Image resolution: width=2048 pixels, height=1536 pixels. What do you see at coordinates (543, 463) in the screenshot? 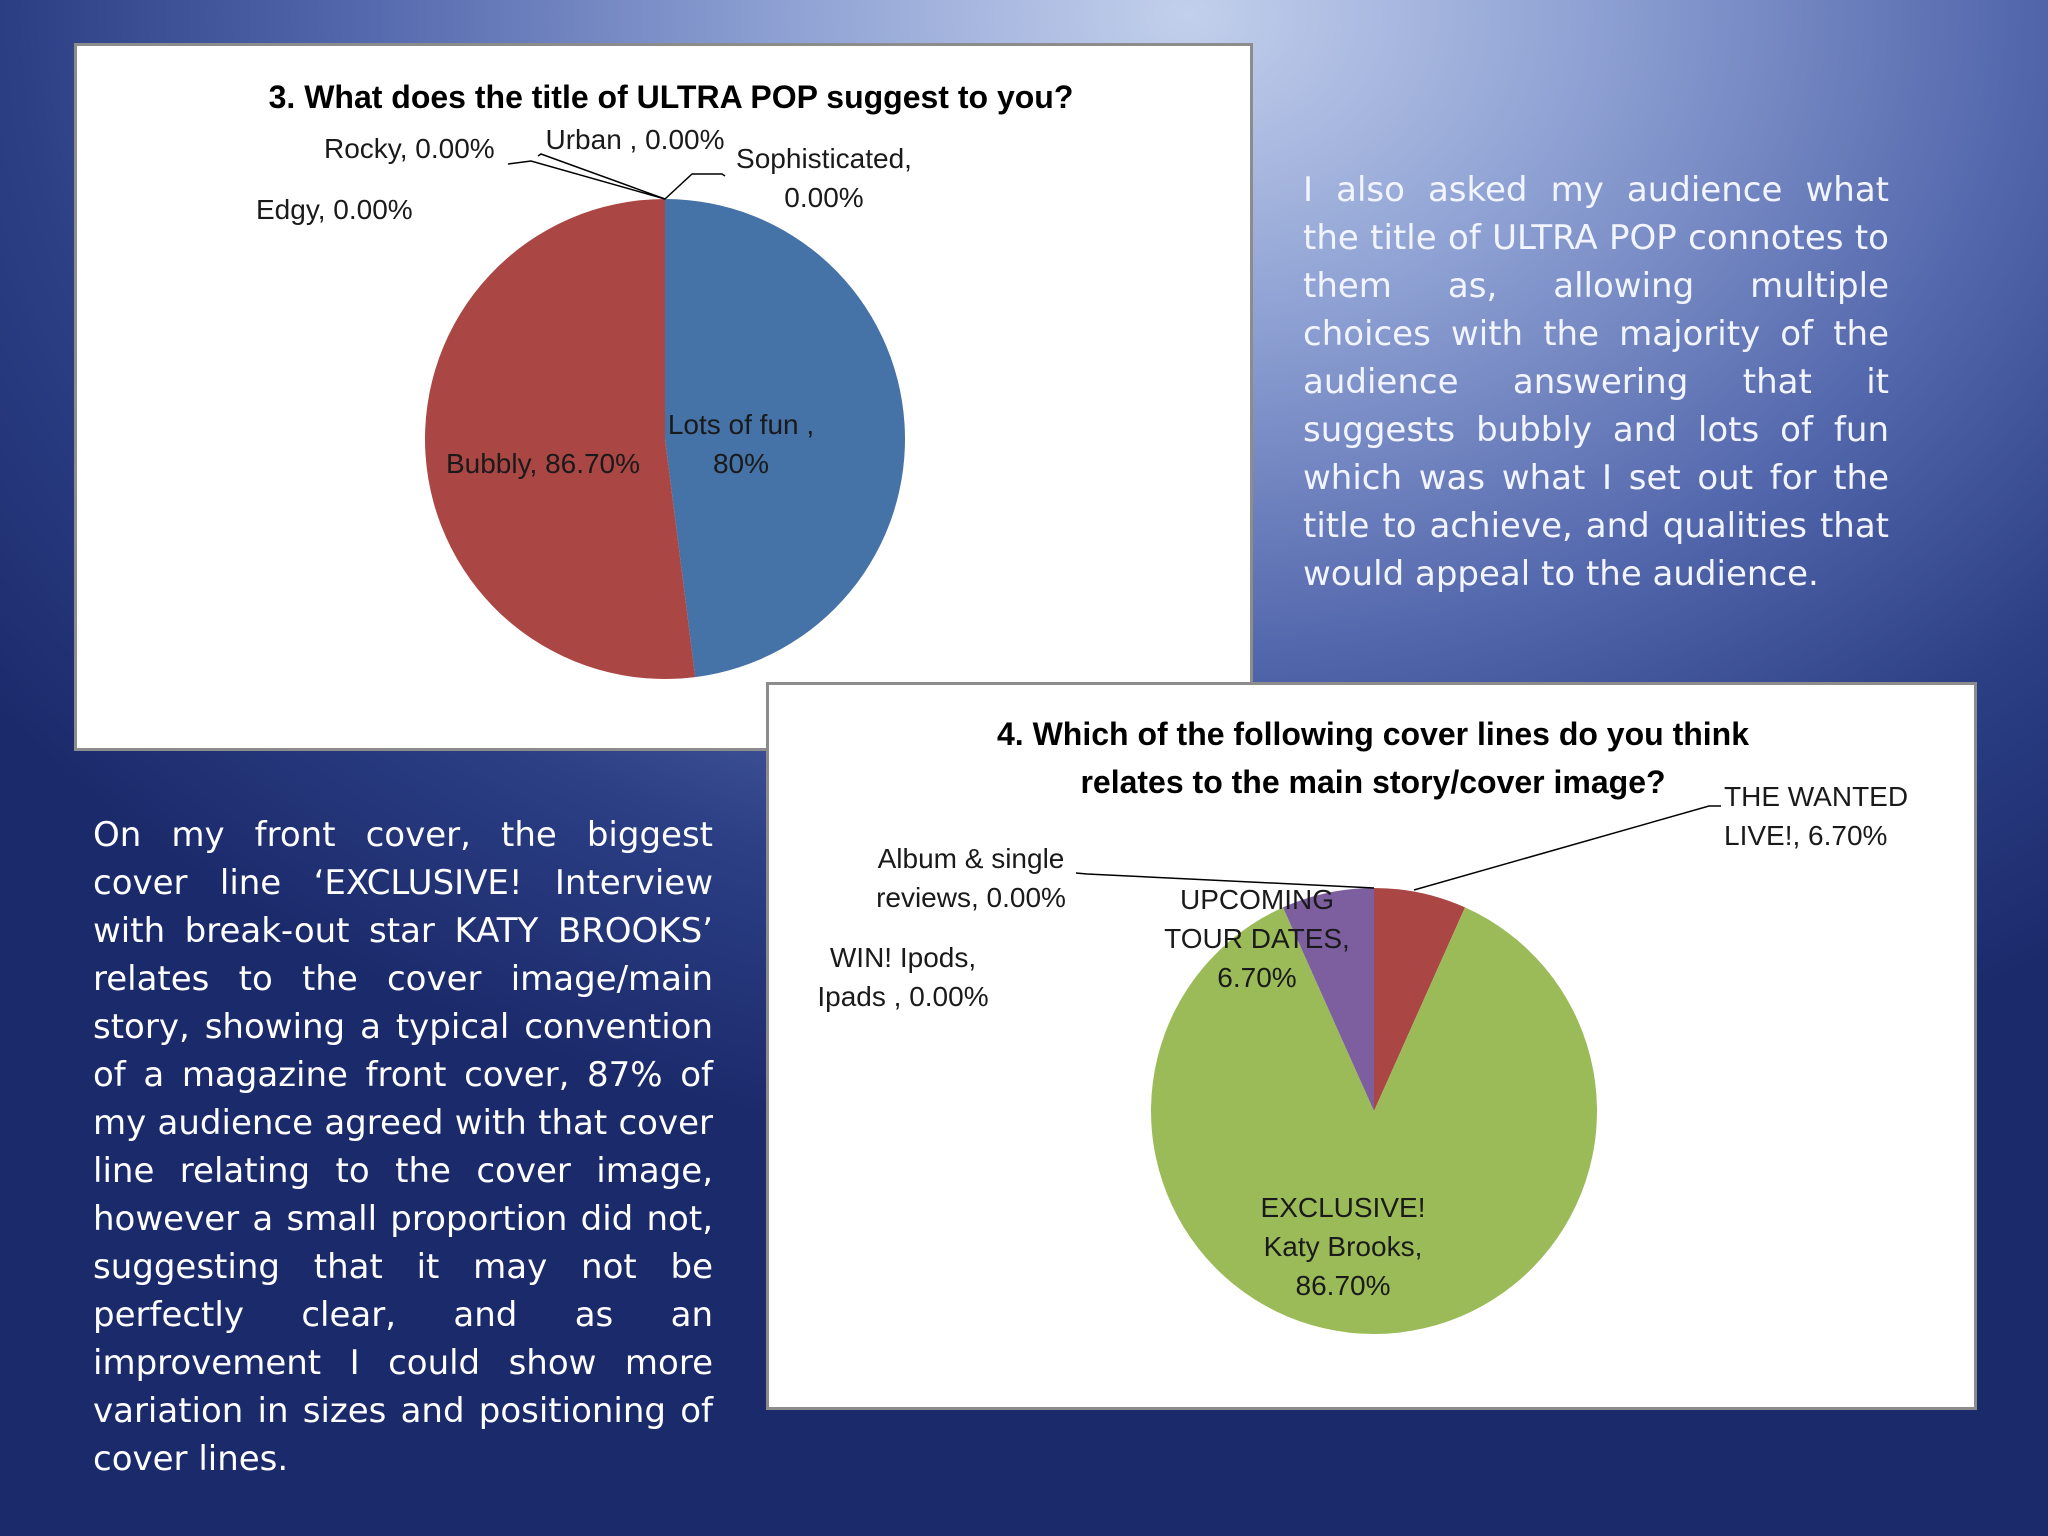
I see `chart1-label-bubbly: Bubbly, 86.70%` at bounding box center [543, 463].